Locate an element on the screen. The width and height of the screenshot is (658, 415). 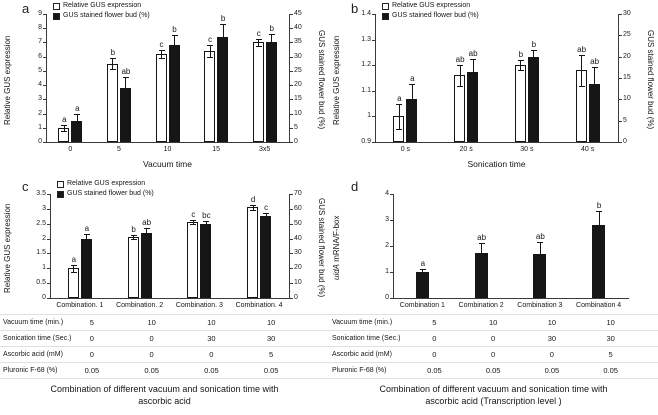
significance-letter: d is located at coordinates (253, 199).